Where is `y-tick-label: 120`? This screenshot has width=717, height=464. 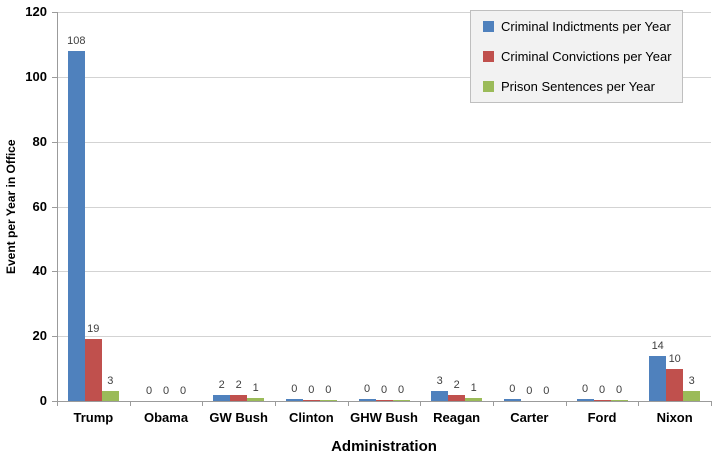
y-tick-label: 120 is located at coordinates (36, 11).